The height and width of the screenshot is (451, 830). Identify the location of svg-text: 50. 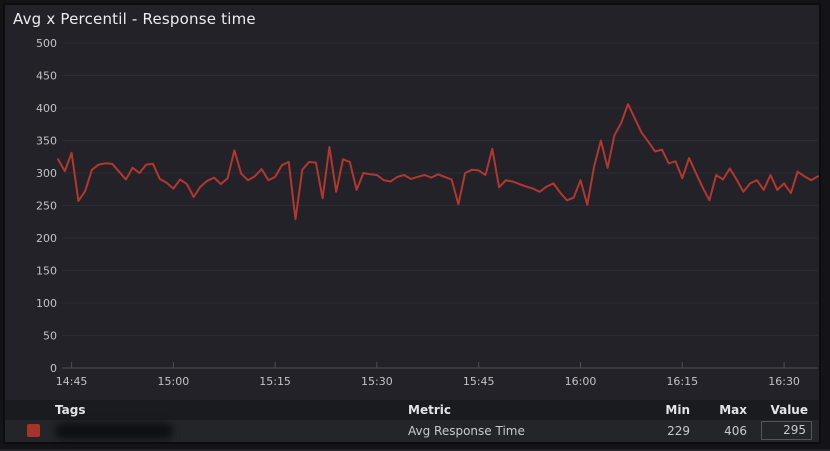
(50, 336).